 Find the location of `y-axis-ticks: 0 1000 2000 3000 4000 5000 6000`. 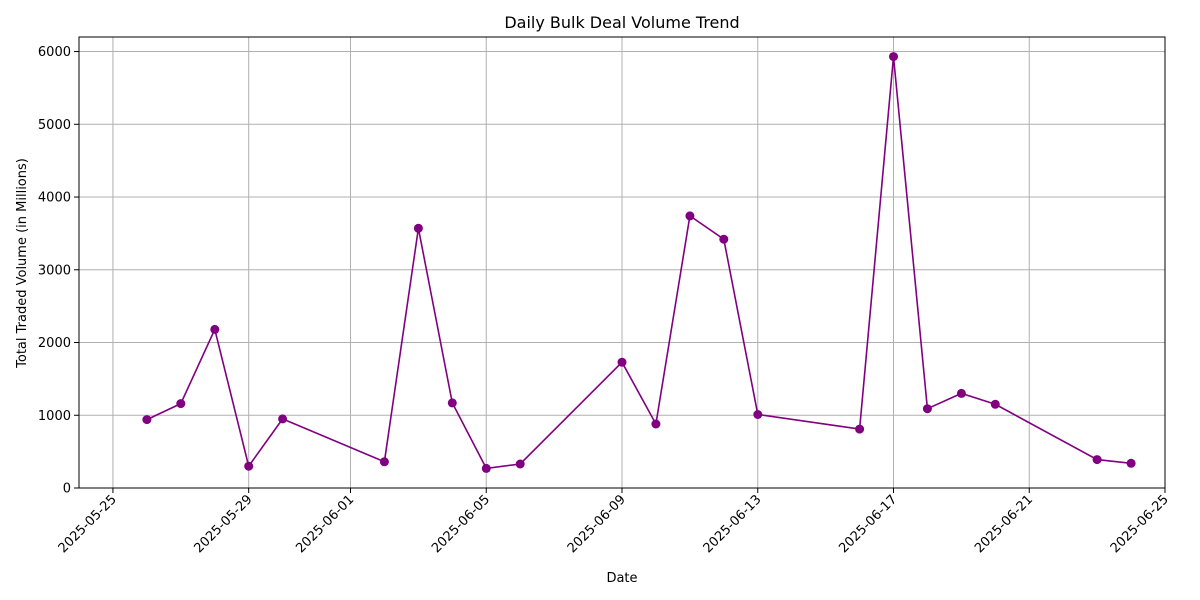

y-axis-ticks: 0 1000 2000 3000 4000 5000 6000 is located at coordinates (58, 271).